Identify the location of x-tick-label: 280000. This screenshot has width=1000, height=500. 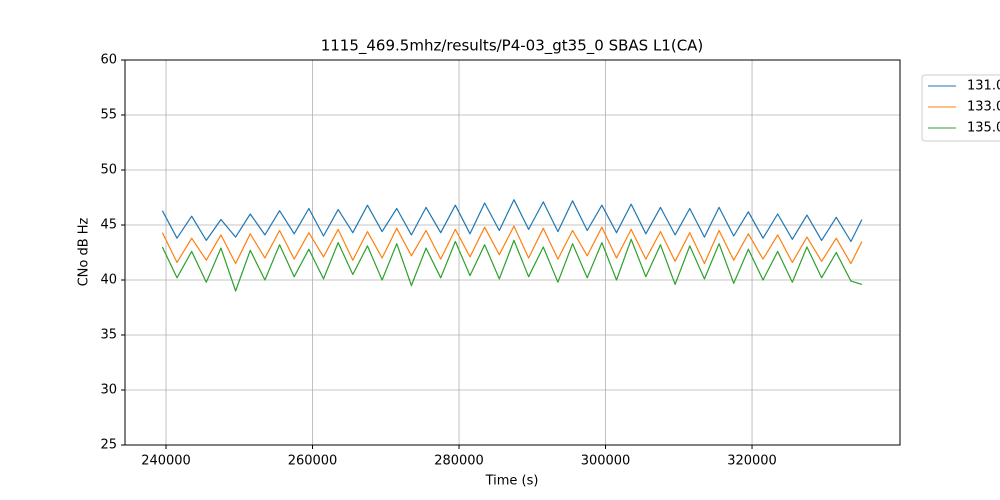
(459, 461).